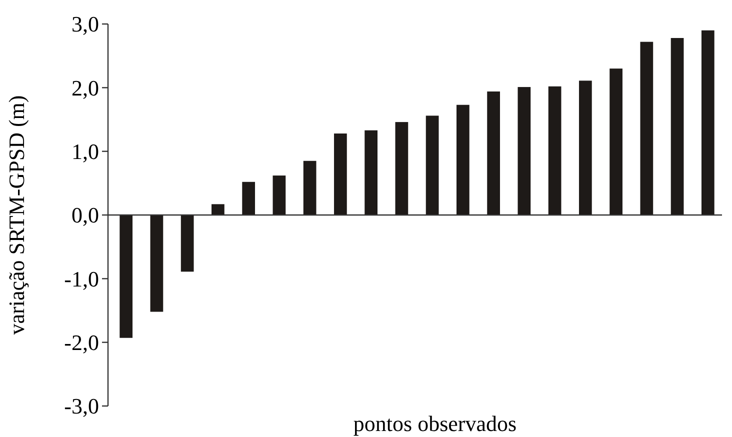 This screenshot has width=732, height=437. Describe the element at coordinates (16, 215) in the screenshot. I see `y-axis-title: variação SRTM-GPSD (m)` at that location.